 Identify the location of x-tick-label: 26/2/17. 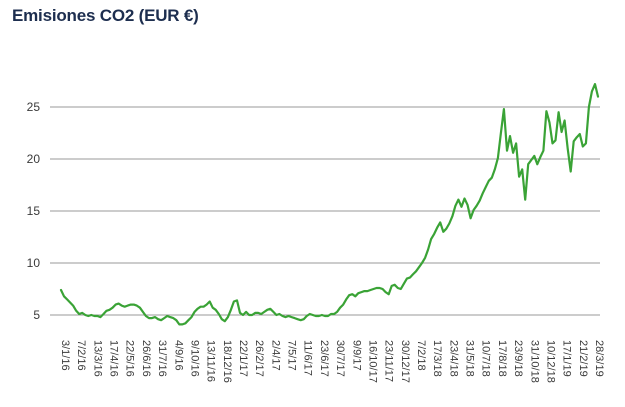
(259, 358).